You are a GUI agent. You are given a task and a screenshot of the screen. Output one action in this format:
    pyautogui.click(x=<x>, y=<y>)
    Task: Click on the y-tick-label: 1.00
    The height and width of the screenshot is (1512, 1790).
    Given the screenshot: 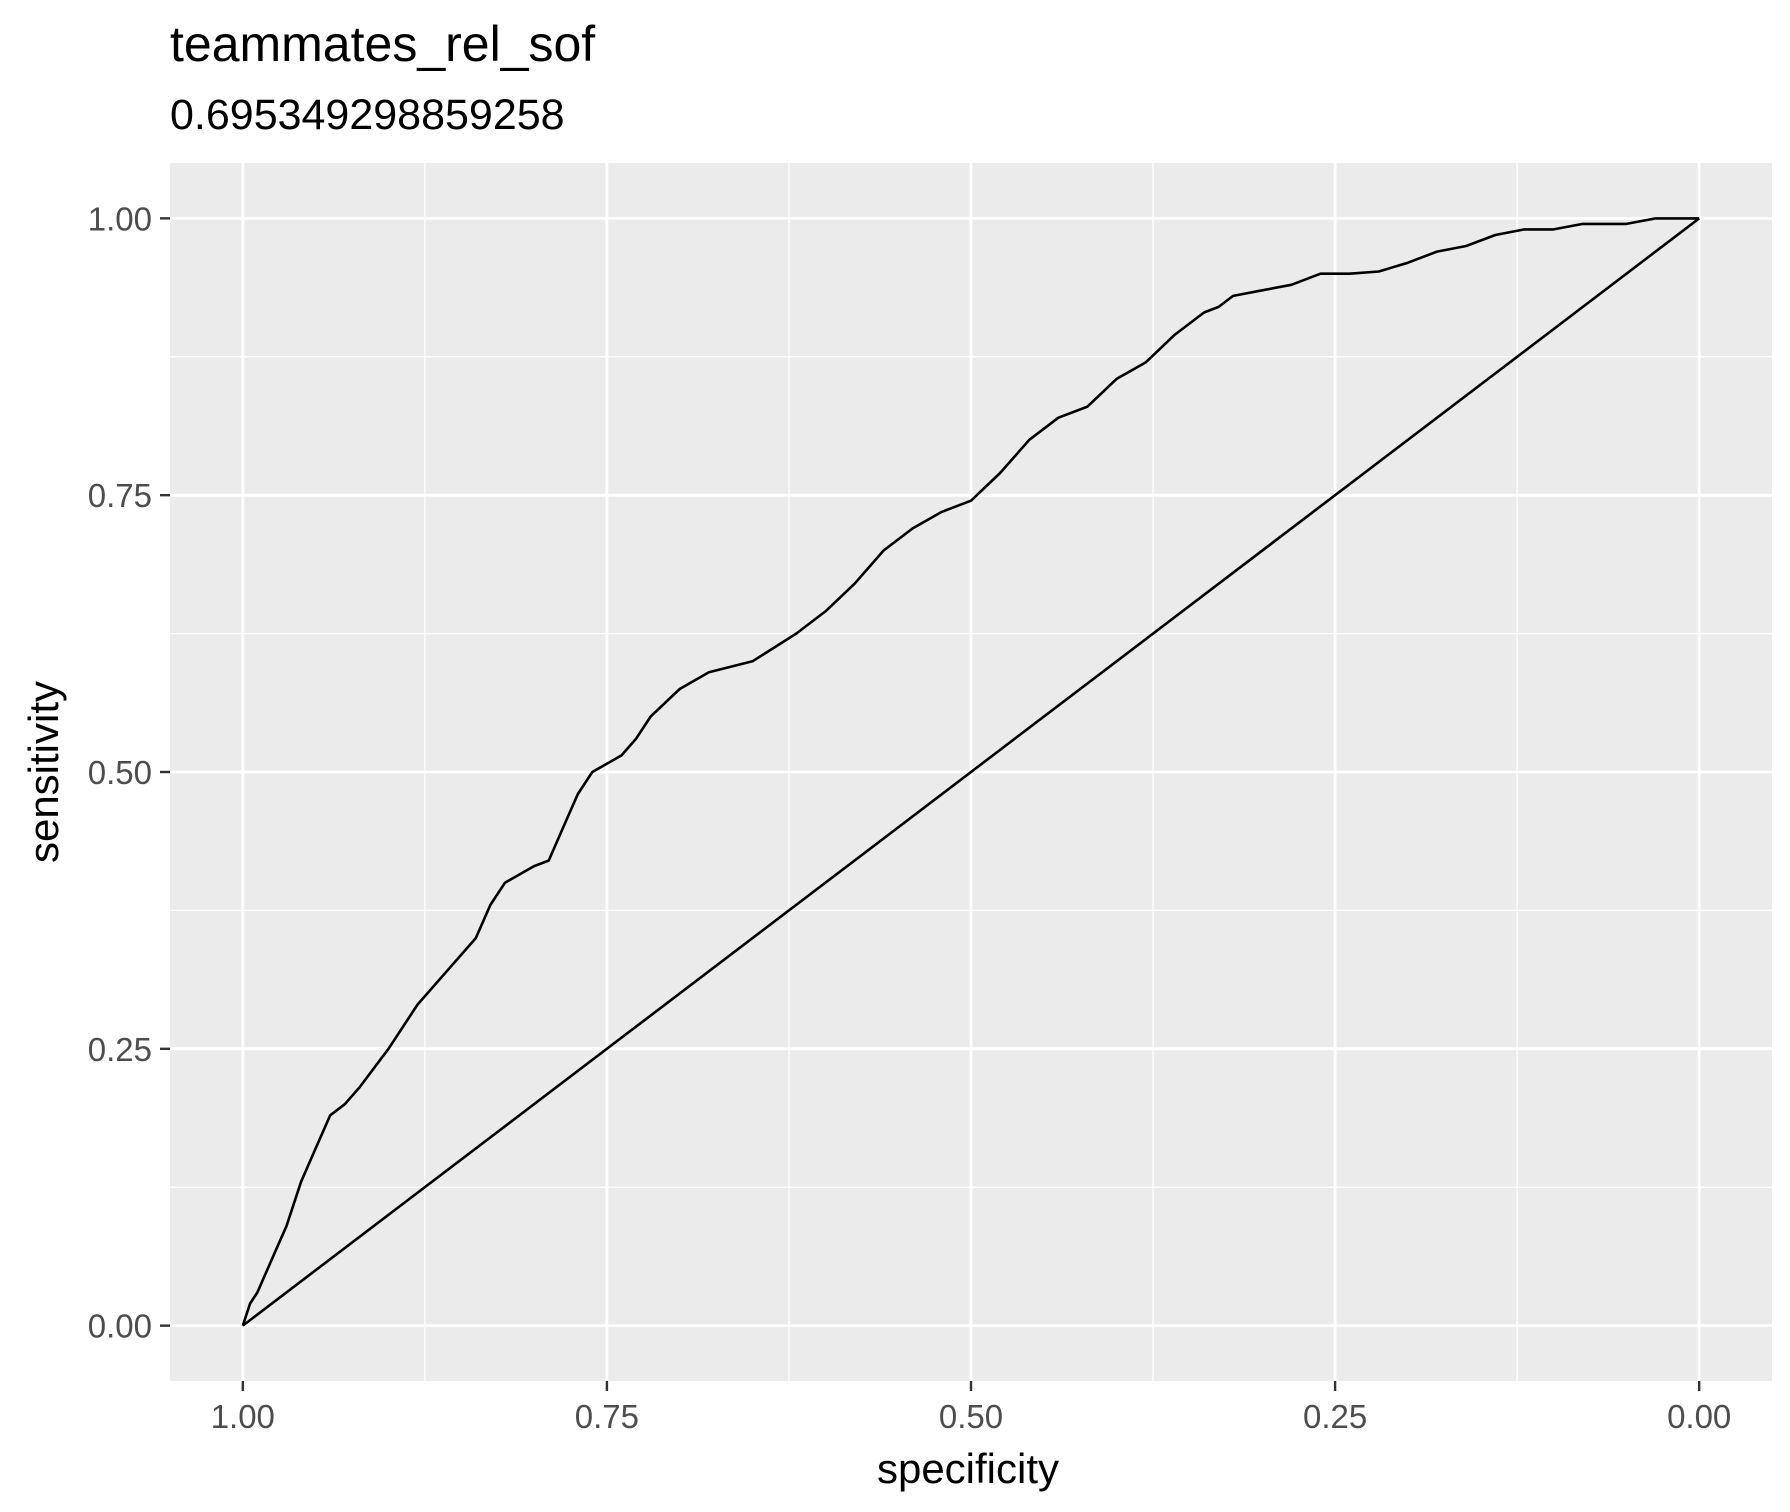 What is the action you would take?
    pyautogui.click(x=120, y=218)
    